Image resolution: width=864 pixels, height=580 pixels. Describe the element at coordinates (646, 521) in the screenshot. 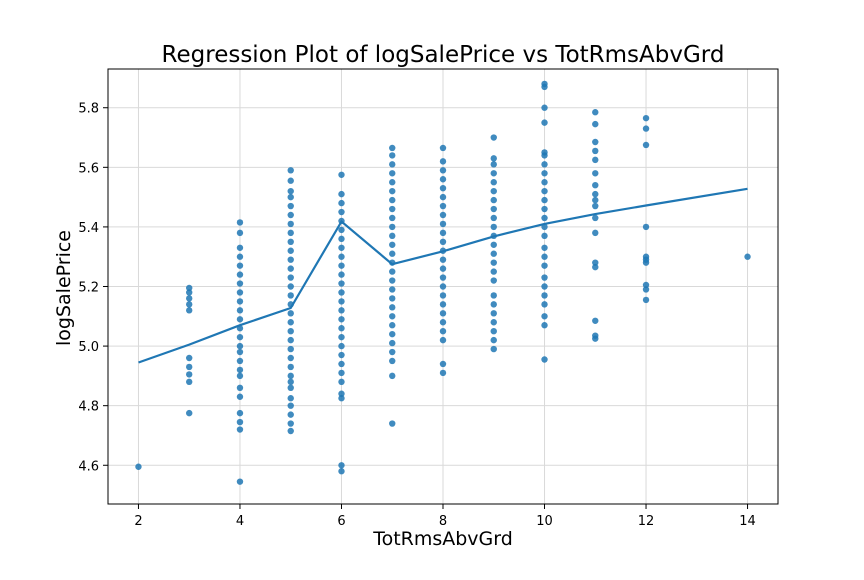

I see `x-tick-label: 12` at that location.